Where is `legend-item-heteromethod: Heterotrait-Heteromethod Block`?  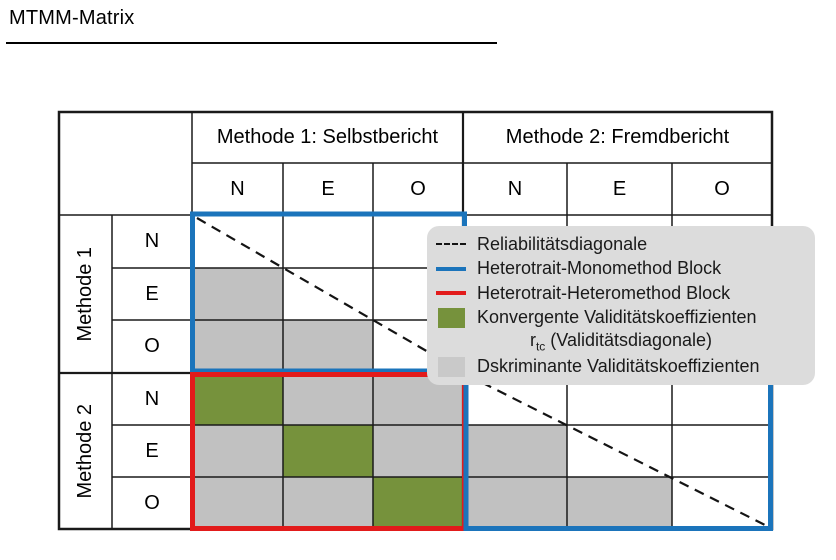 legend-item-heteromethod: Heterotrait-Heteromethod Block is located at coordinates (621, 293).